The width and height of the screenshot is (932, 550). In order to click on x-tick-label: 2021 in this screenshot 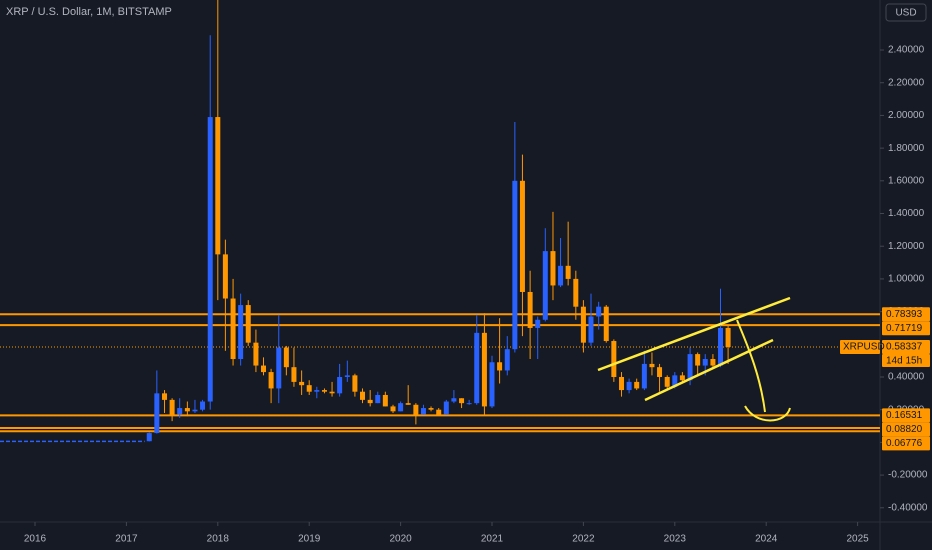, I will do `click(492, 539)`.